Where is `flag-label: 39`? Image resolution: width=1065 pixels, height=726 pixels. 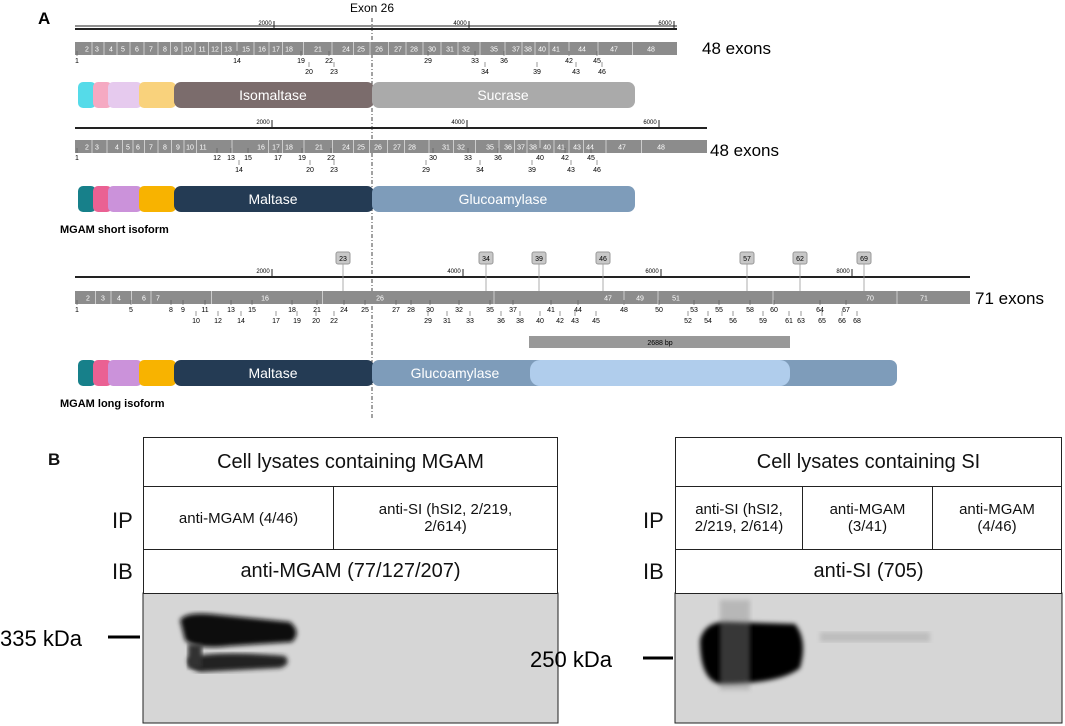 flag-label: 39 is located at coordinates (539, 259).